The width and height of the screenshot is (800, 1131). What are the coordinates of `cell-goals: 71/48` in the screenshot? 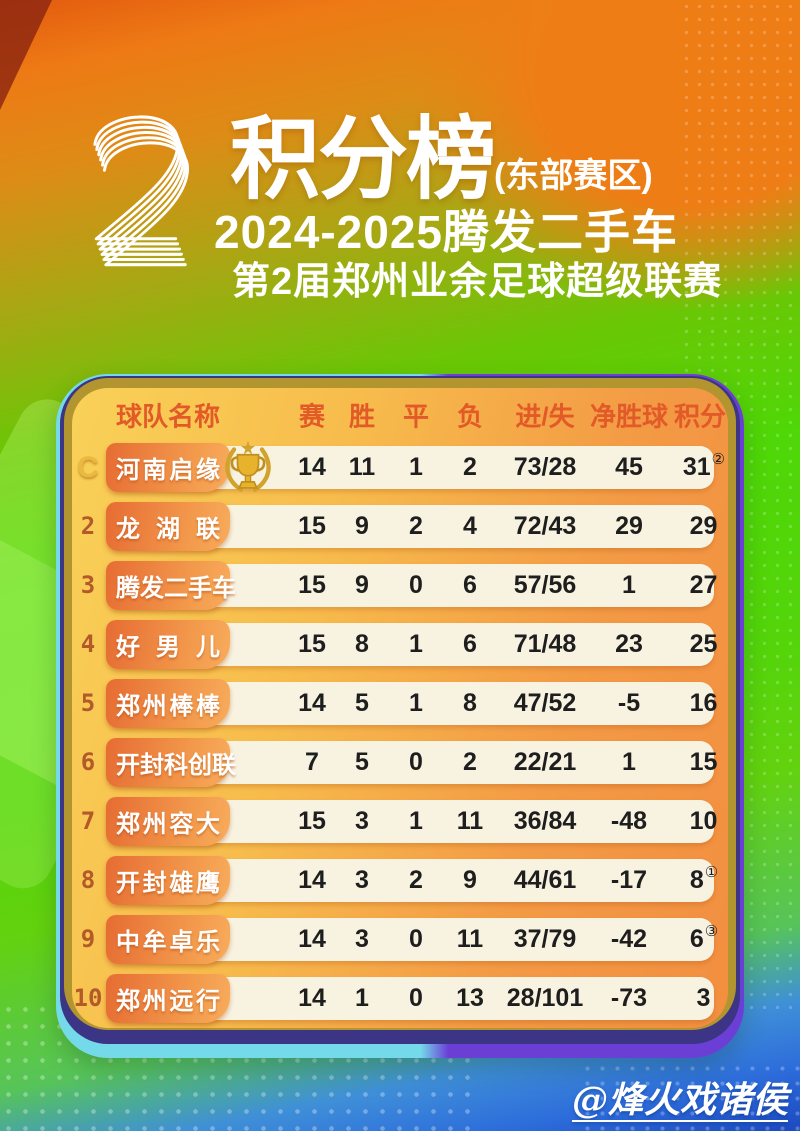 It's located at (545, 644).